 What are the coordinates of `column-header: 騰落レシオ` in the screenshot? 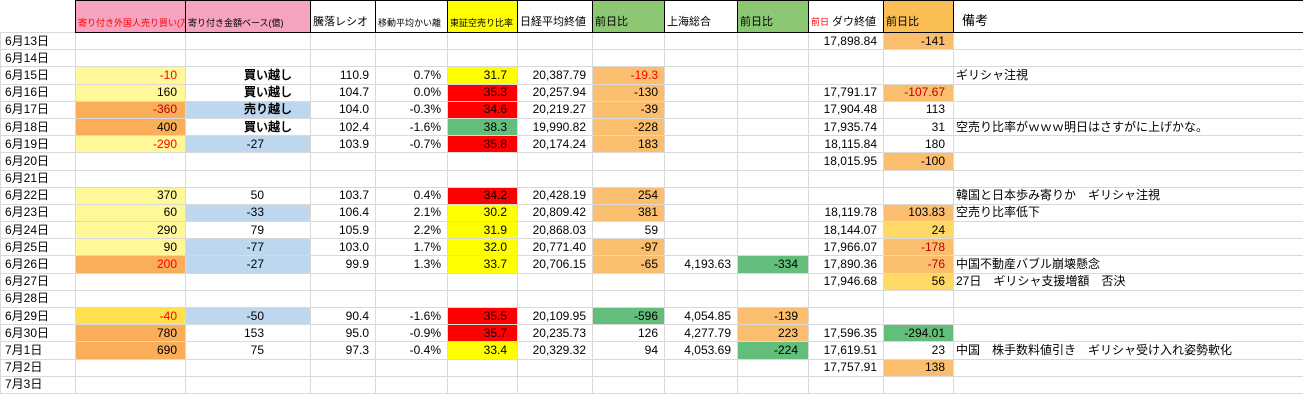 It's located at (343, 16).